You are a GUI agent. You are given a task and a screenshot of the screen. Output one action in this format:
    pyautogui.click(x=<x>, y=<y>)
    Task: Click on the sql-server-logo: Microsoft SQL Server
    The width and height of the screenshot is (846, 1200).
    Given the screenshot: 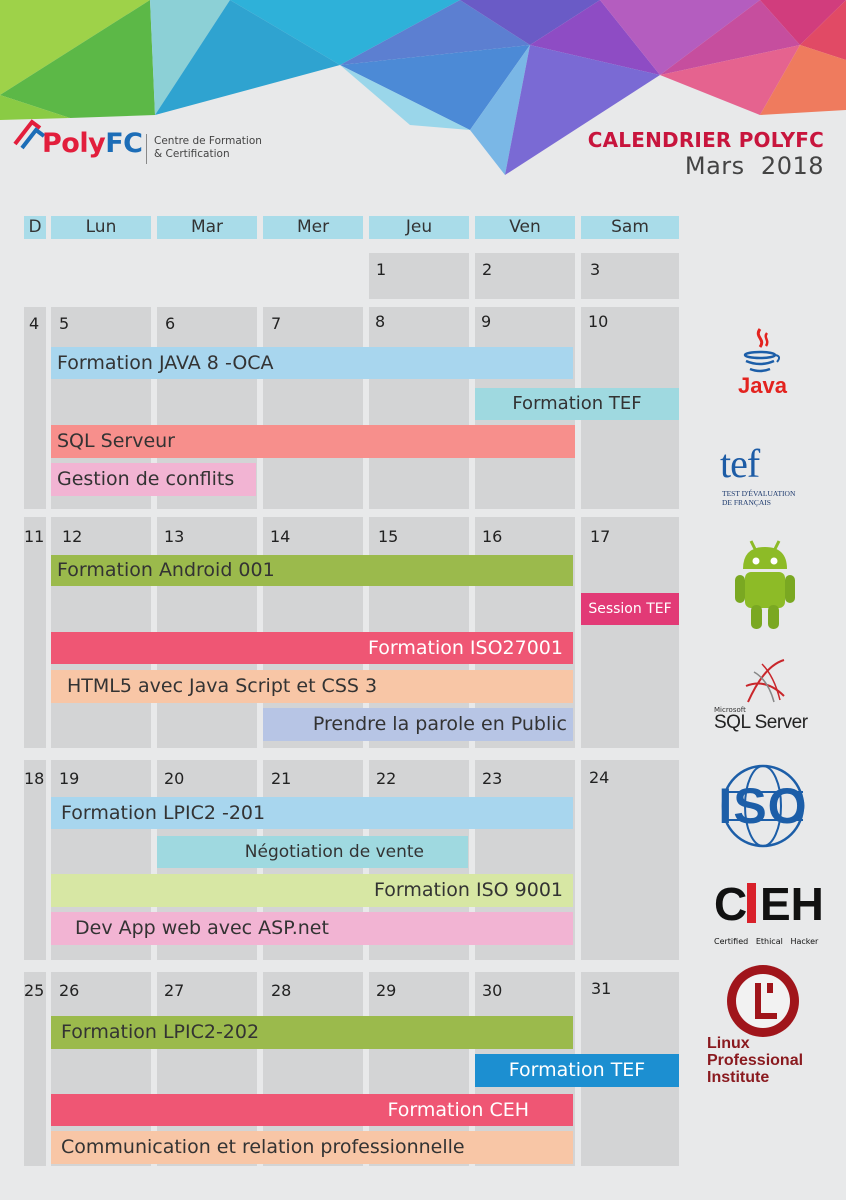 What is the action you would take?
    pyautogui.click(x=764, y=696)
    